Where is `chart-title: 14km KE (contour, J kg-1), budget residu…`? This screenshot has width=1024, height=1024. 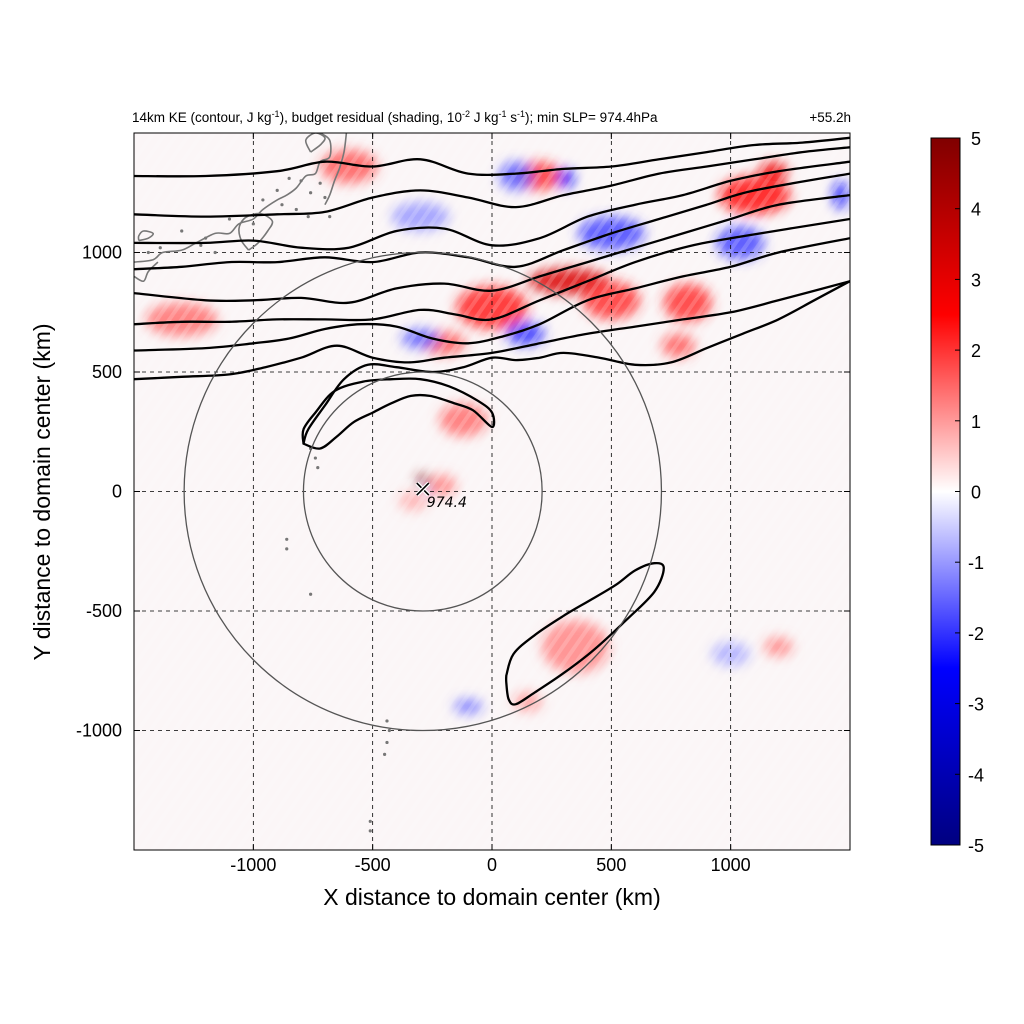
chart-title: 14km KE (contour, J kg-1), budget residu… is located at coordinates (395, 117).